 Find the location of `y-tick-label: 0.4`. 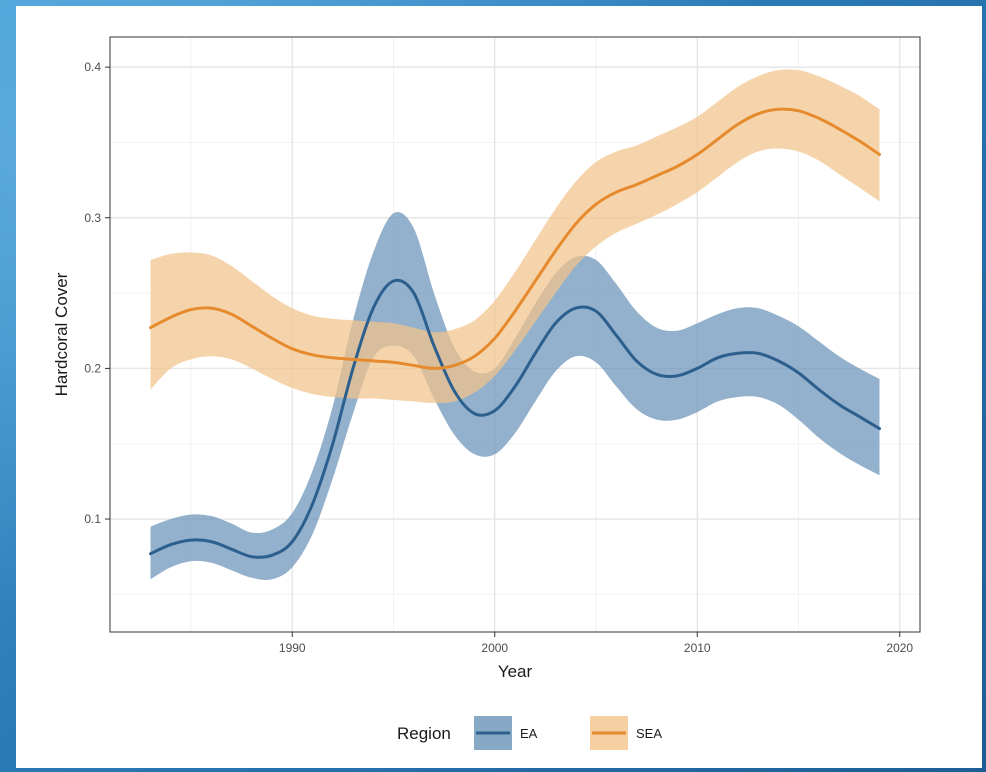

y-tick-label: 0.4 is located at coordinates (92, 67).